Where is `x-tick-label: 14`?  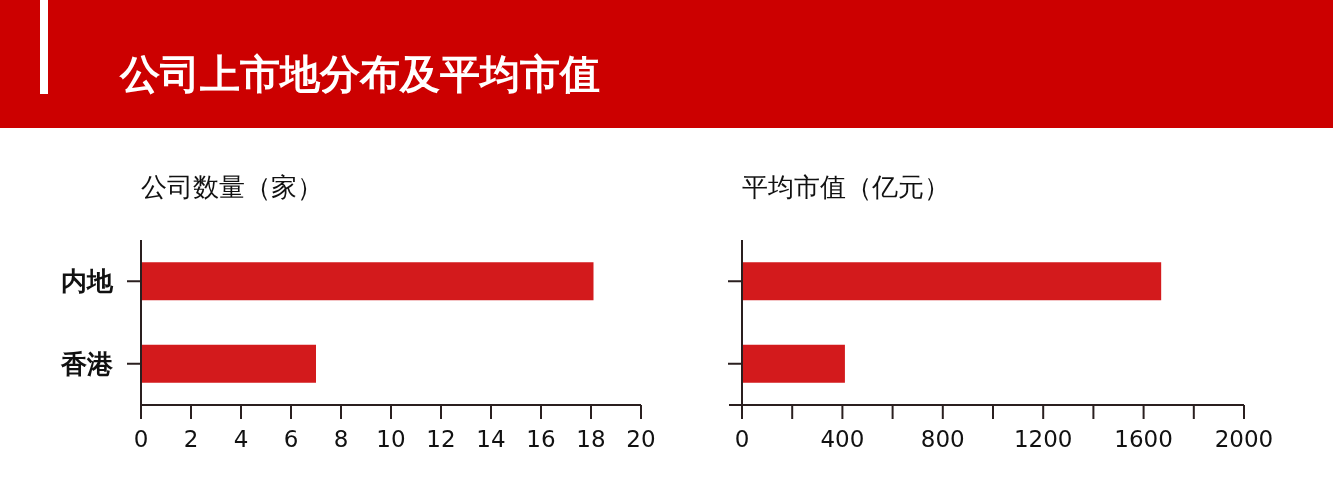 x-tick-label: 14 is located at coordinates (491, 439).